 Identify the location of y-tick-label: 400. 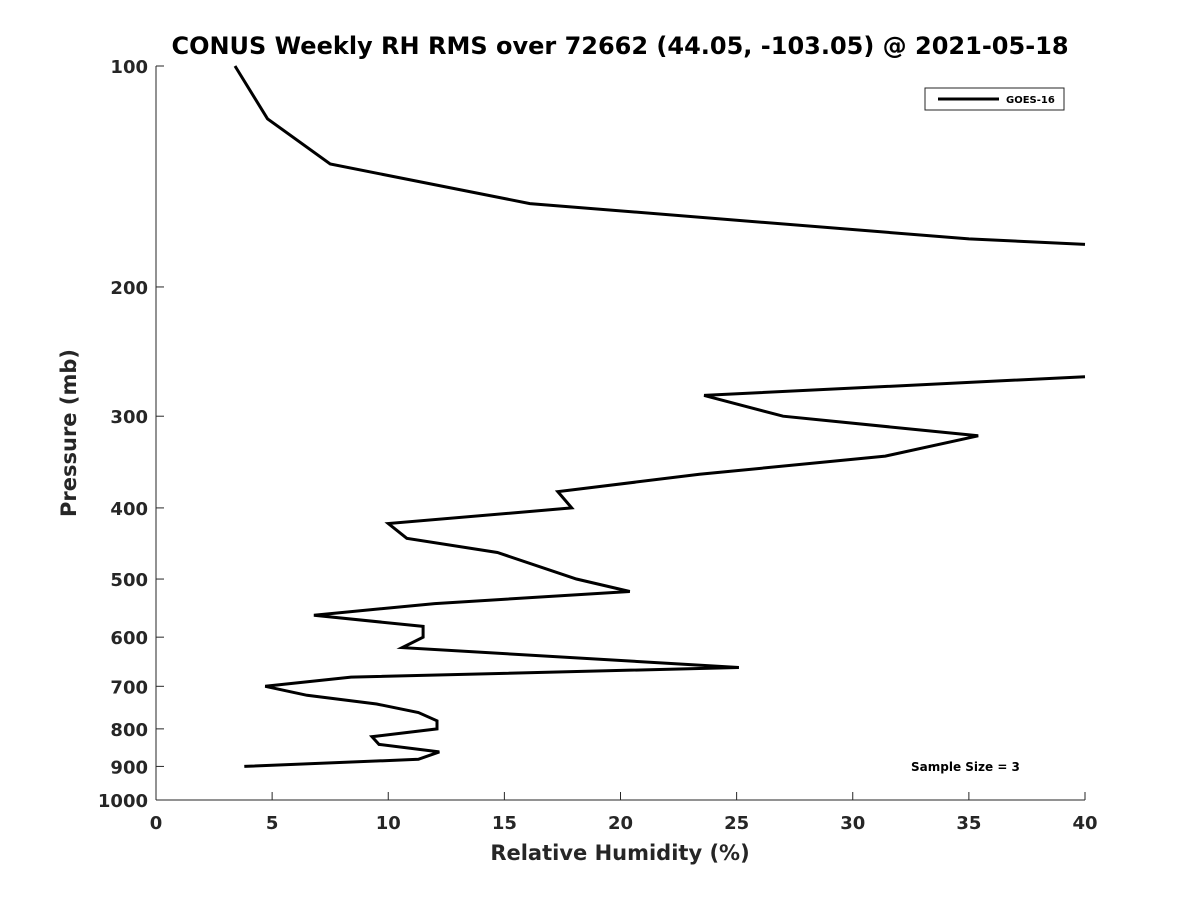
(129, 509).